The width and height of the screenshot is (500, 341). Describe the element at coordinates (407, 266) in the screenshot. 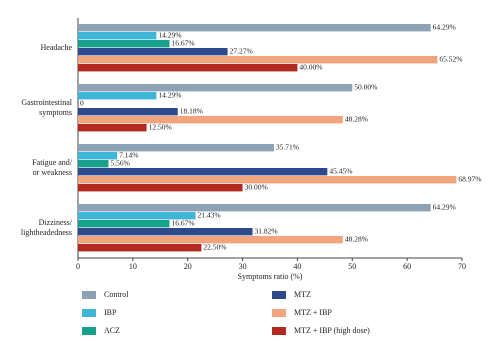

I see `x-tick-label: 60` at that location.